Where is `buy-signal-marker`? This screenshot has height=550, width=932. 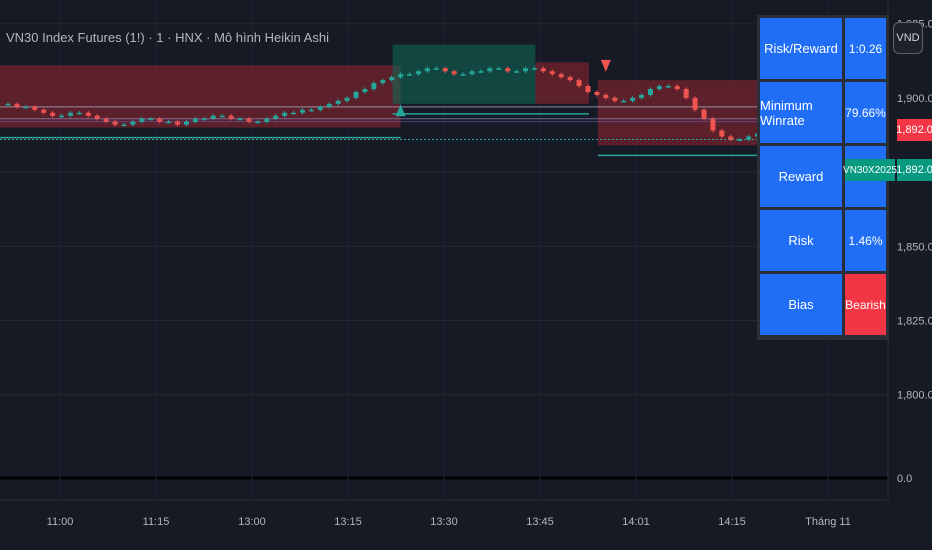 buy-signal-marker is located at coordinates (400, 110).